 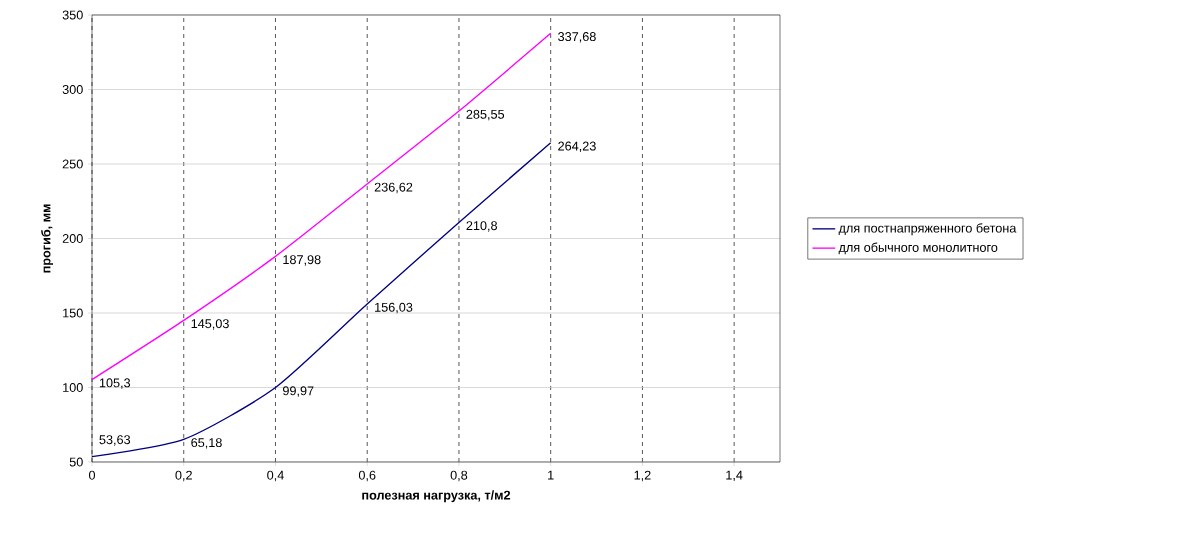 I want to click on legend-label: для постнапряженного бетона, so click(x=927, y=229).